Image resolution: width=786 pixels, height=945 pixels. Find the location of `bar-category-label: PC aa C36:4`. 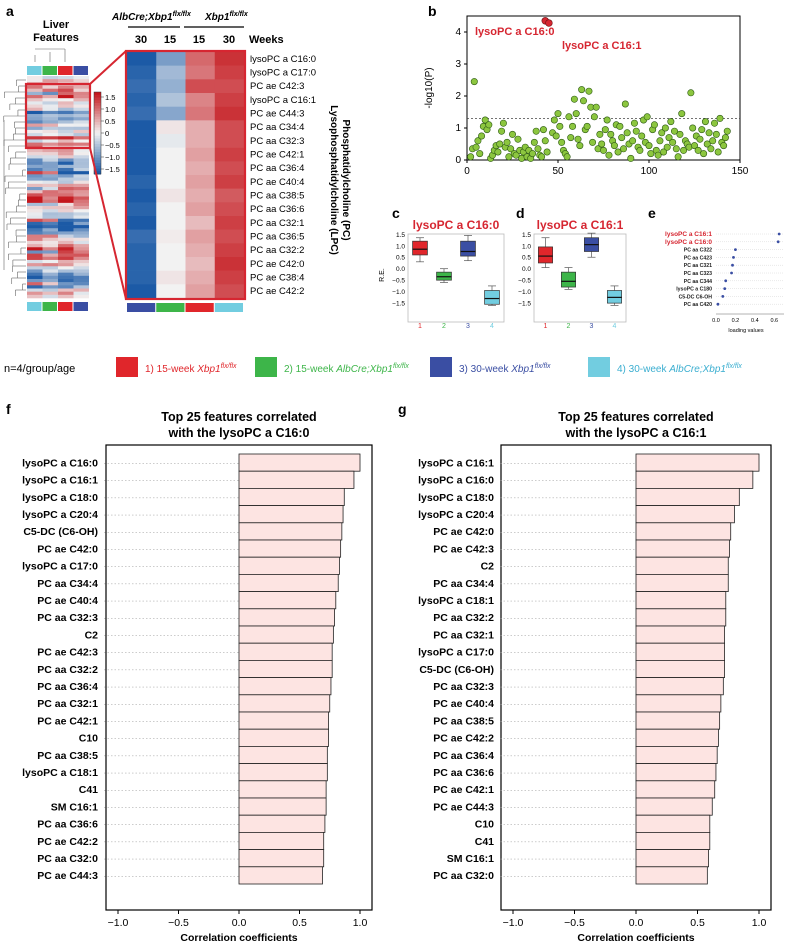

bar-category-label: PC aa C36:4 is located at coordinates (67, 687).